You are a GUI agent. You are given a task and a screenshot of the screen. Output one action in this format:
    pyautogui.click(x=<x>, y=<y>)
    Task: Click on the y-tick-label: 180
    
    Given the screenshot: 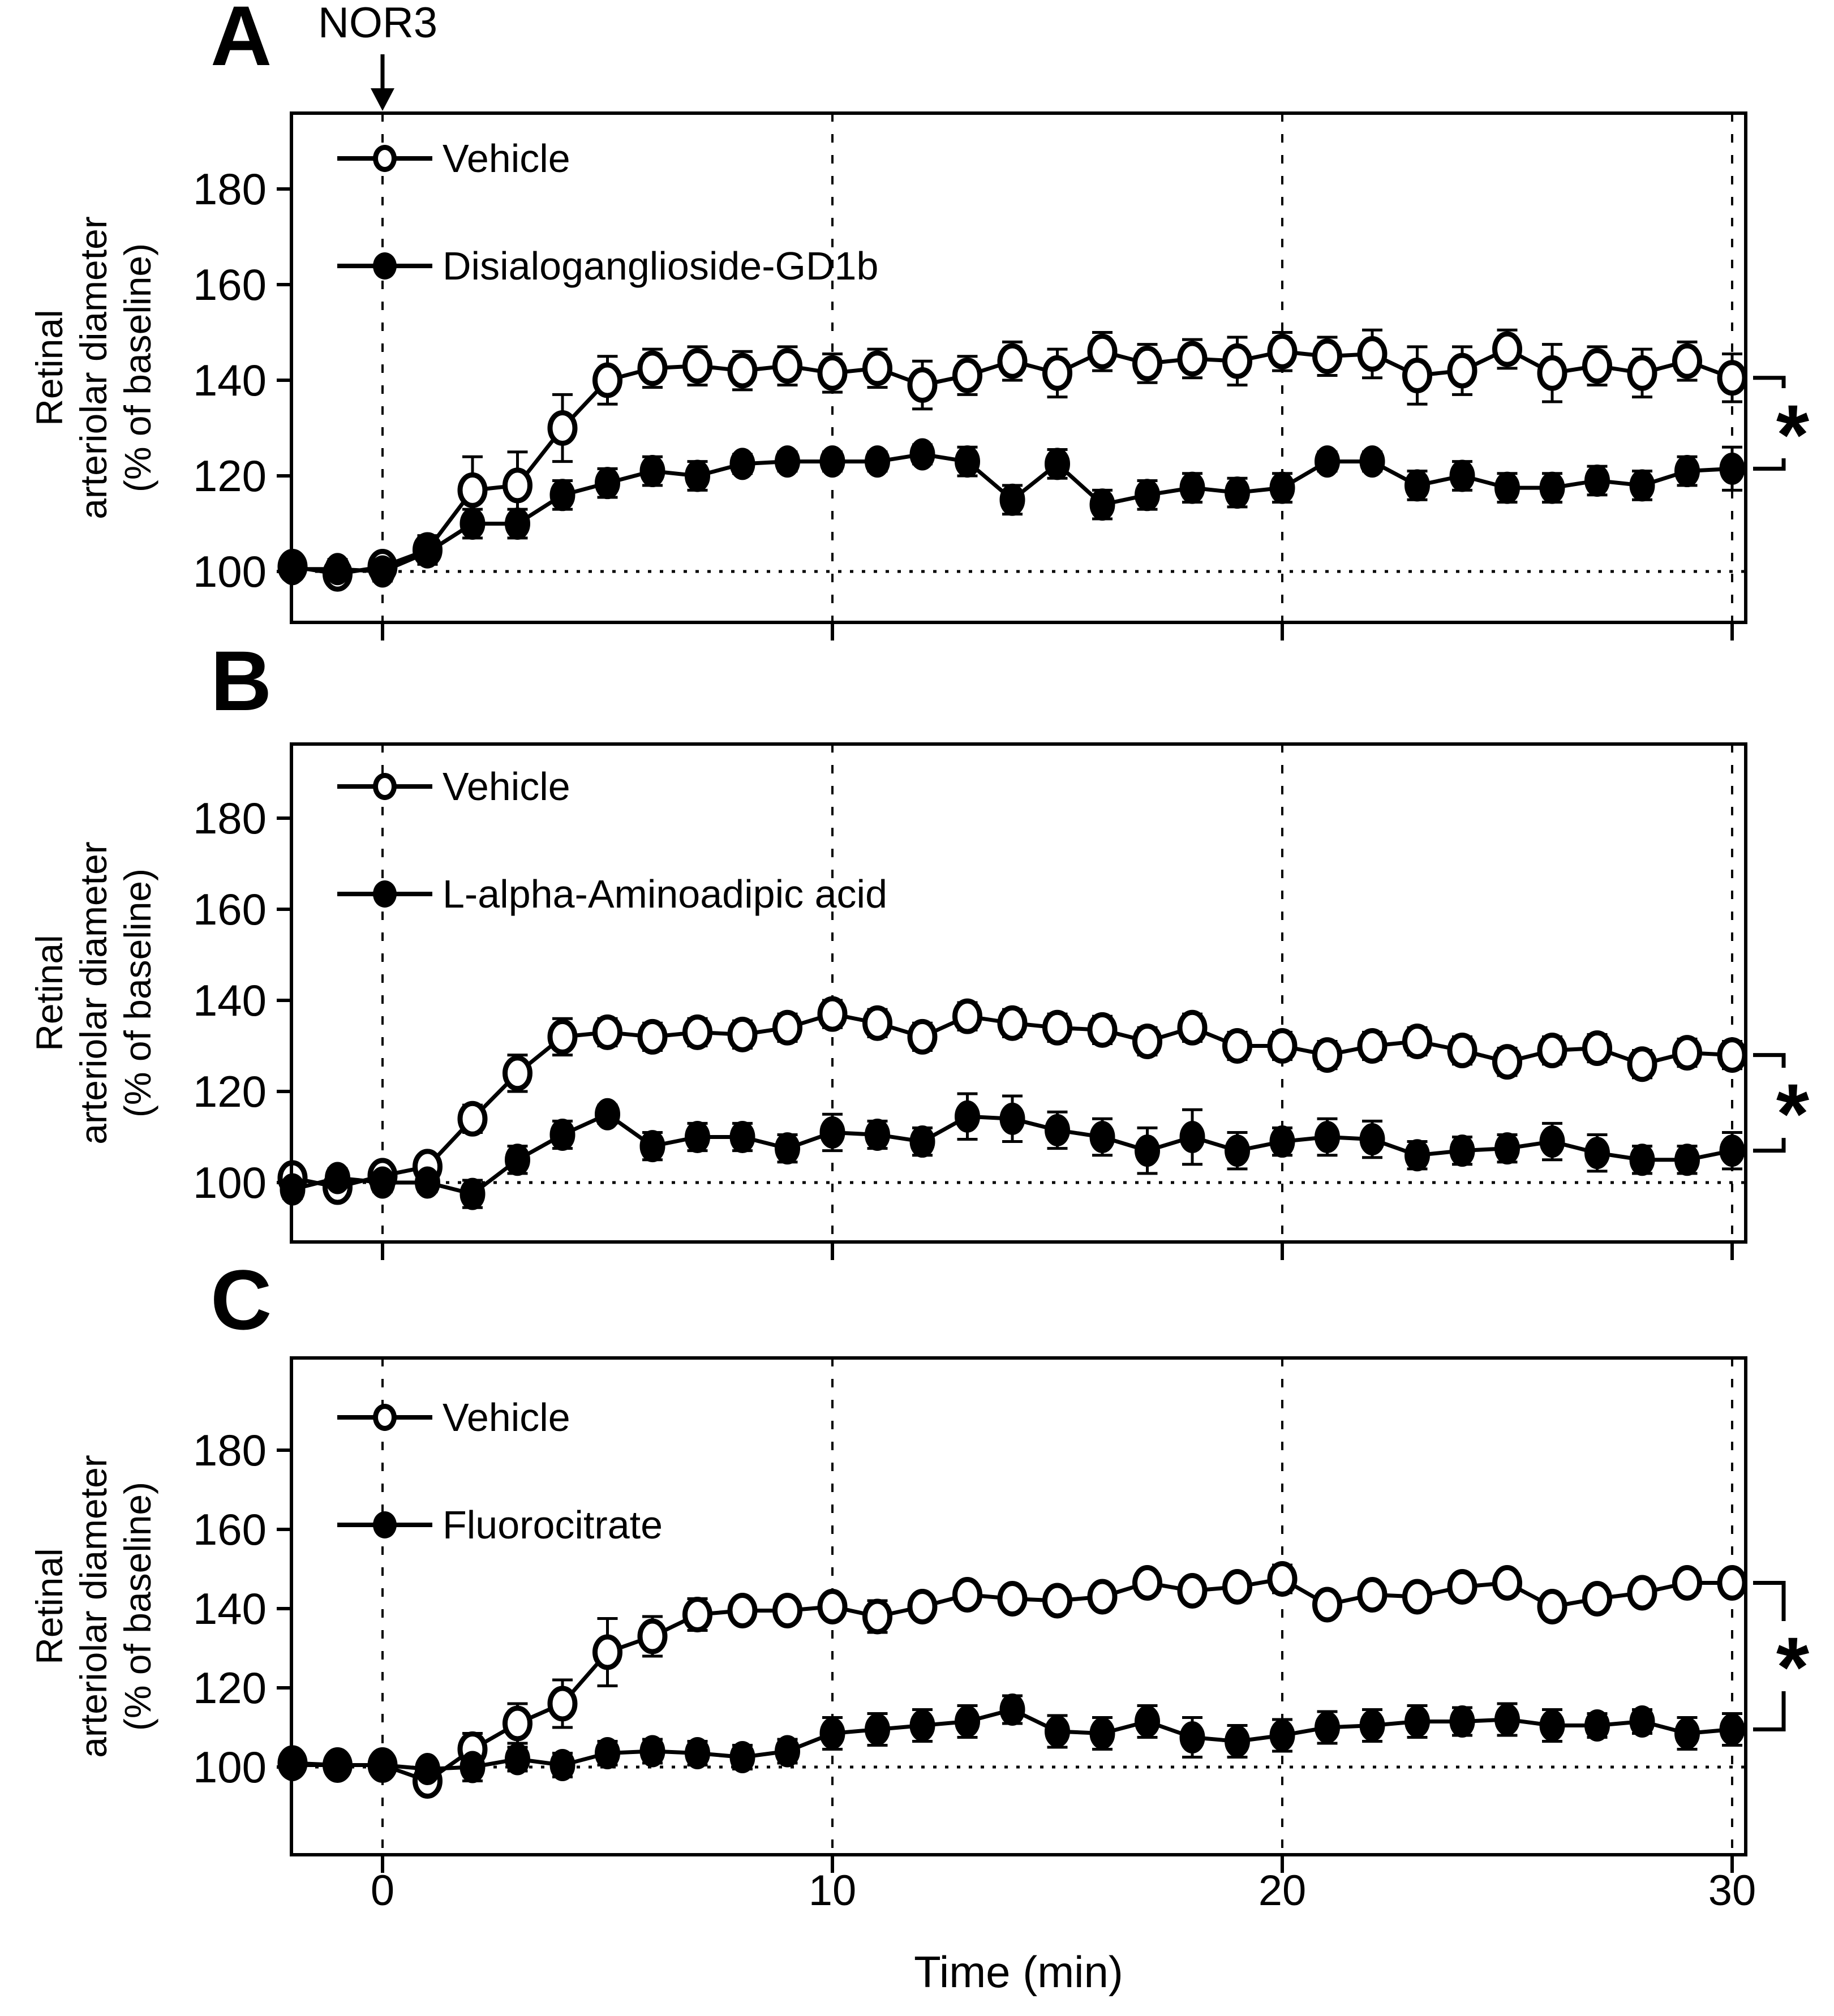 What is the action you would take?
    pyautogui.click(x=230, y=189)
    